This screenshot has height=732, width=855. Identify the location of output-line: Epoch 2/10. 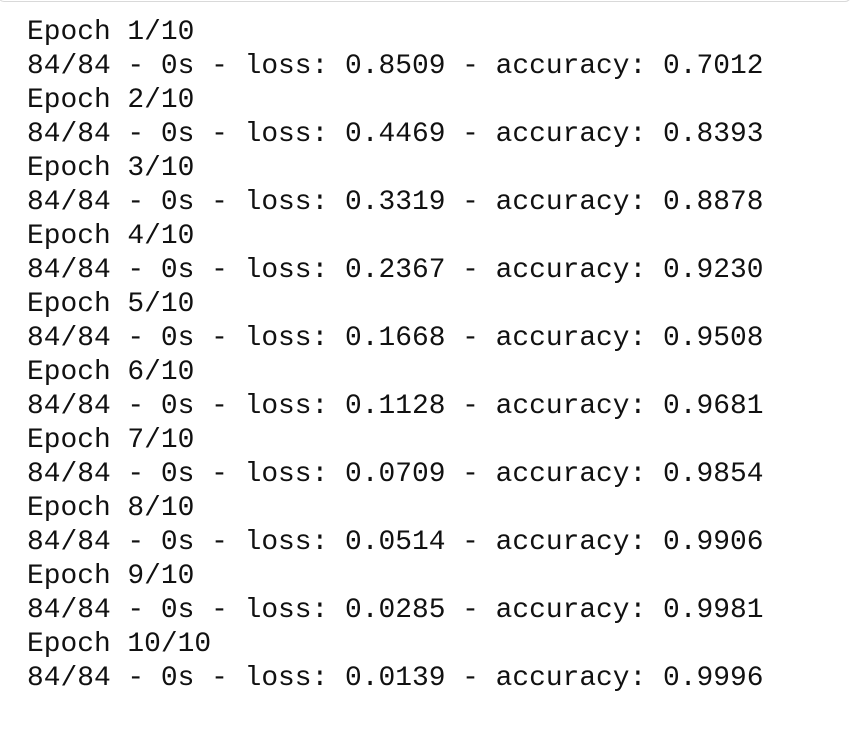
(111, 100).